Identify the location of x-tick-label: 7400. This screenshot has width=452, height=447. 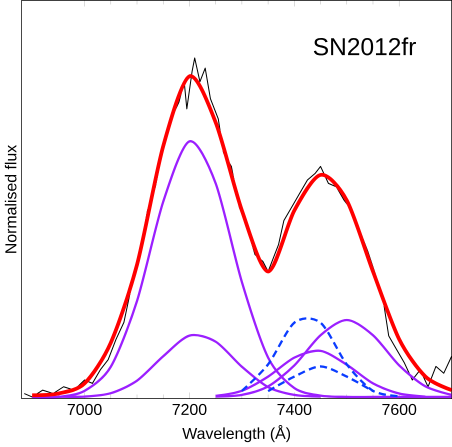
(294, 410).